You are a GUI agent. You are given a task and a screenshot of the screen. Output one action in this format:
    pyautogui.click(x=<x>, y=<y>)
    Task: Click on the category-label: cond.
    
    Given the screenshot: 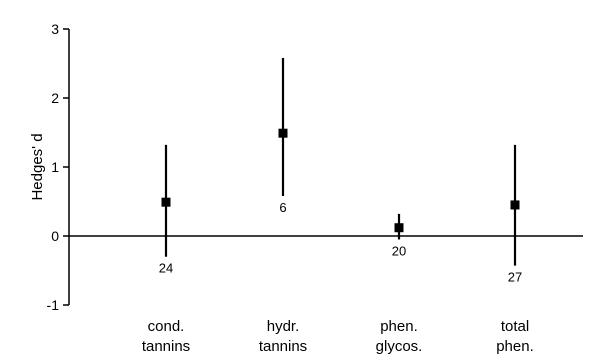 What is the action you would take?
    pyautogui.click(x=166, y=326)
    